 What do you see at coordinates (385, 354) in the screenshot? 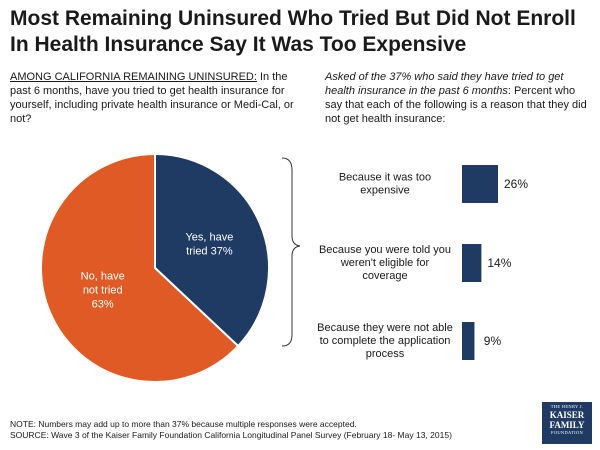
I see `bar-label-3-line: process` at bounding box center [385, 354].